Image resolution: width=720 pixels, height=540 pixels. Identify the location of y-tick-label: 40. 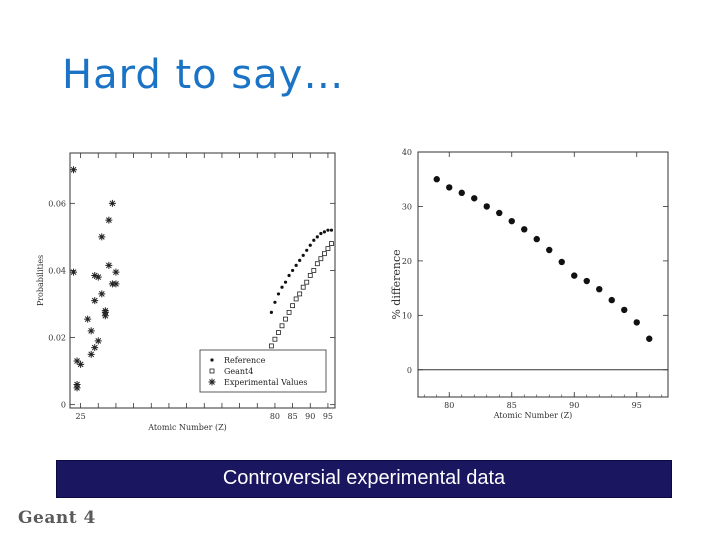
(407, 152).